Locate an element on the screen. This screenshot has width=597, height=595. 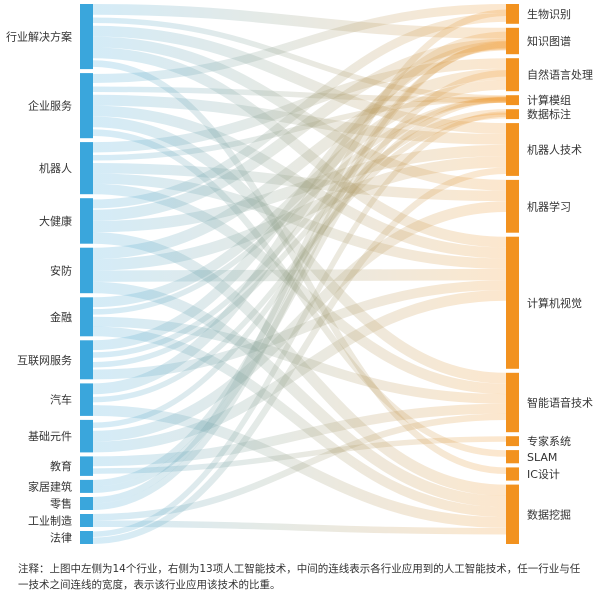
technology-label-5: 机器人技术 is located at coordinates (554, 150).